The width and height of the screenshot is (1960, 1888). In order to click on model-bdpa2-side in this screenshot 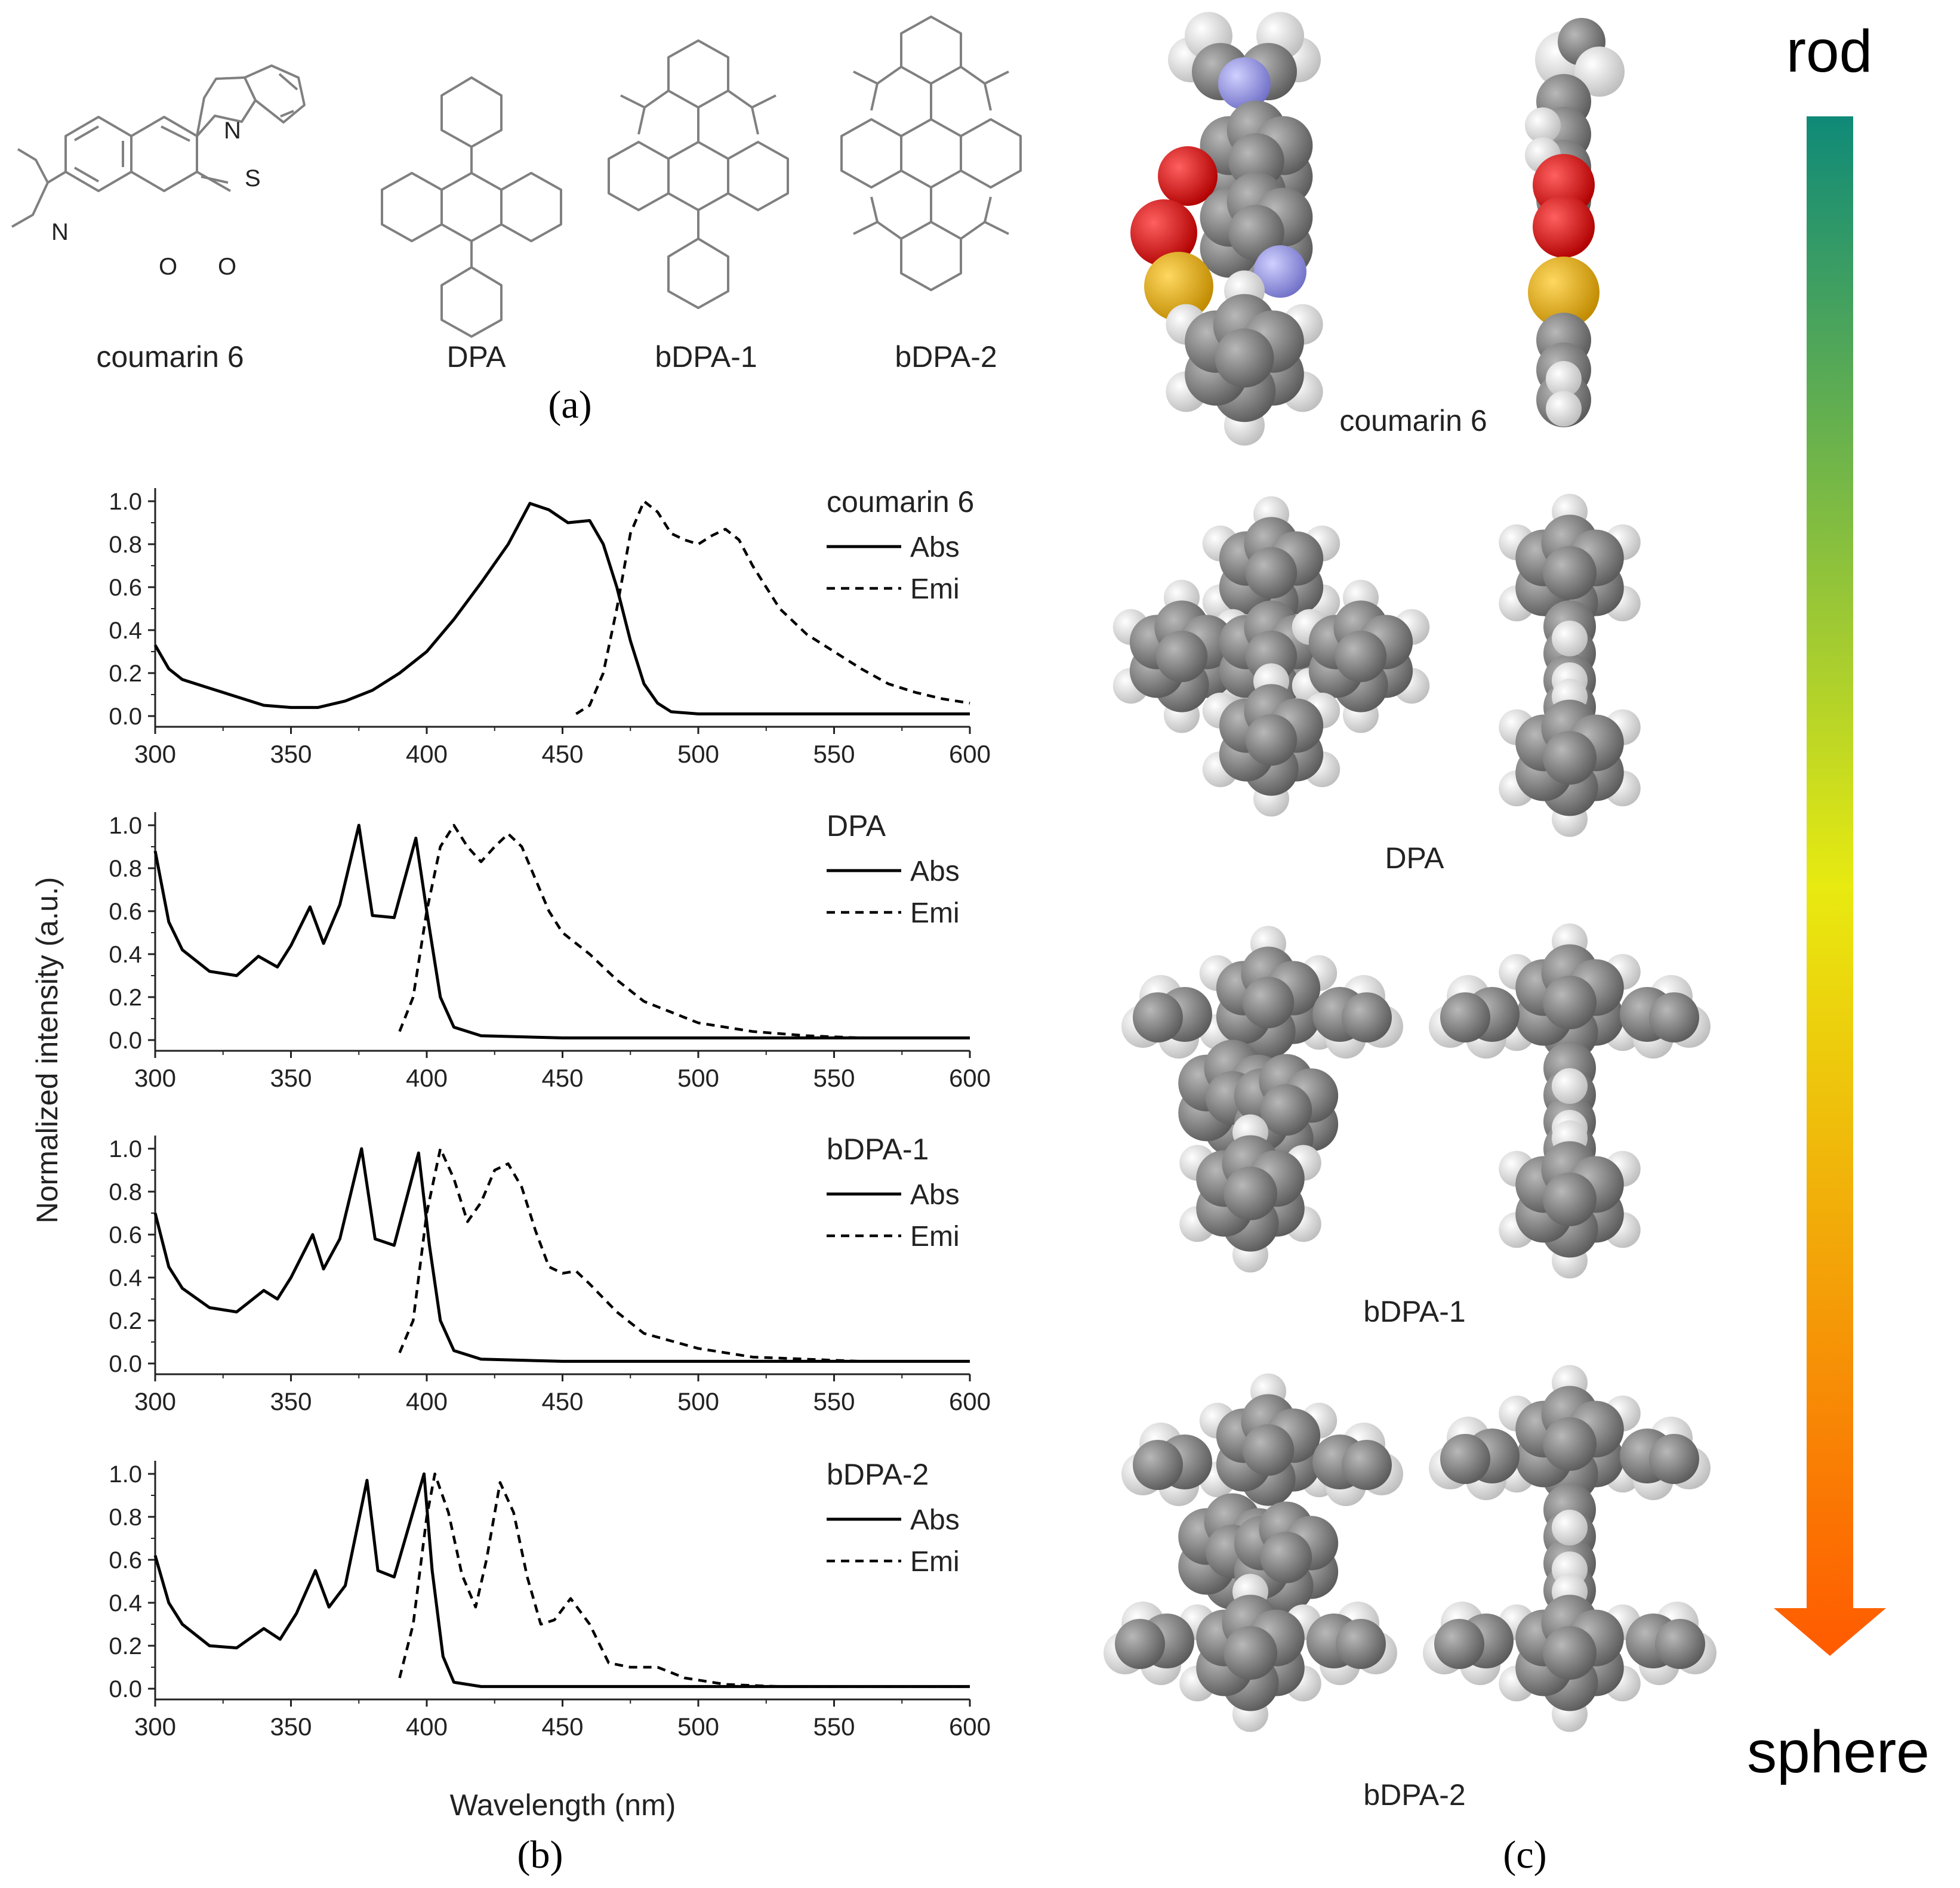, I will do `click(1569, 1548)`.